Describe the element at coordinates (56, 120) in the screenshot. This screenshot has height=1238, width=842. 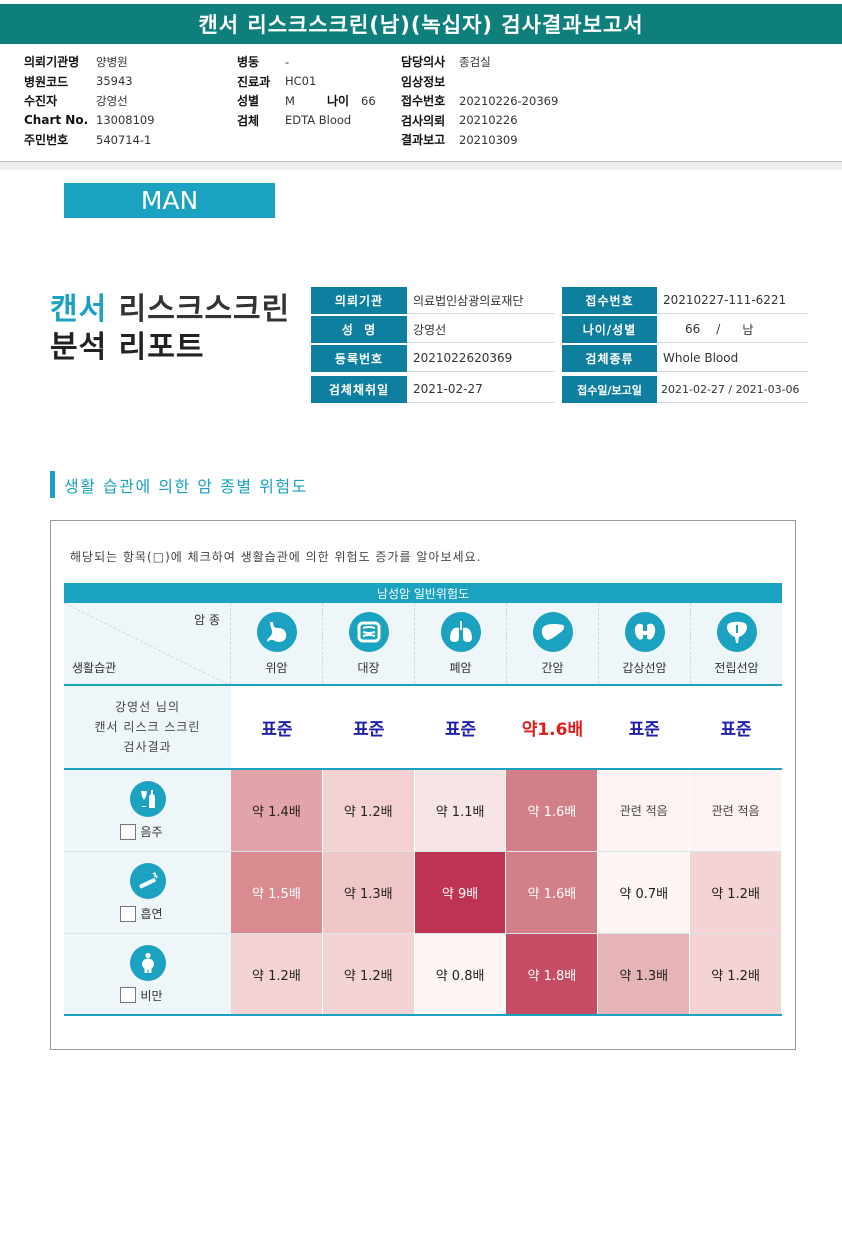
I see `info-label: Chart No.` at that location.